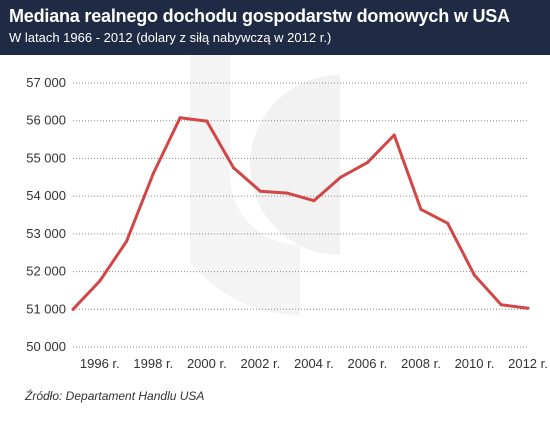  Describe the element at coordinates (46, 120) in the screenshot. I see `y-tick-label: 56 000` at that location.